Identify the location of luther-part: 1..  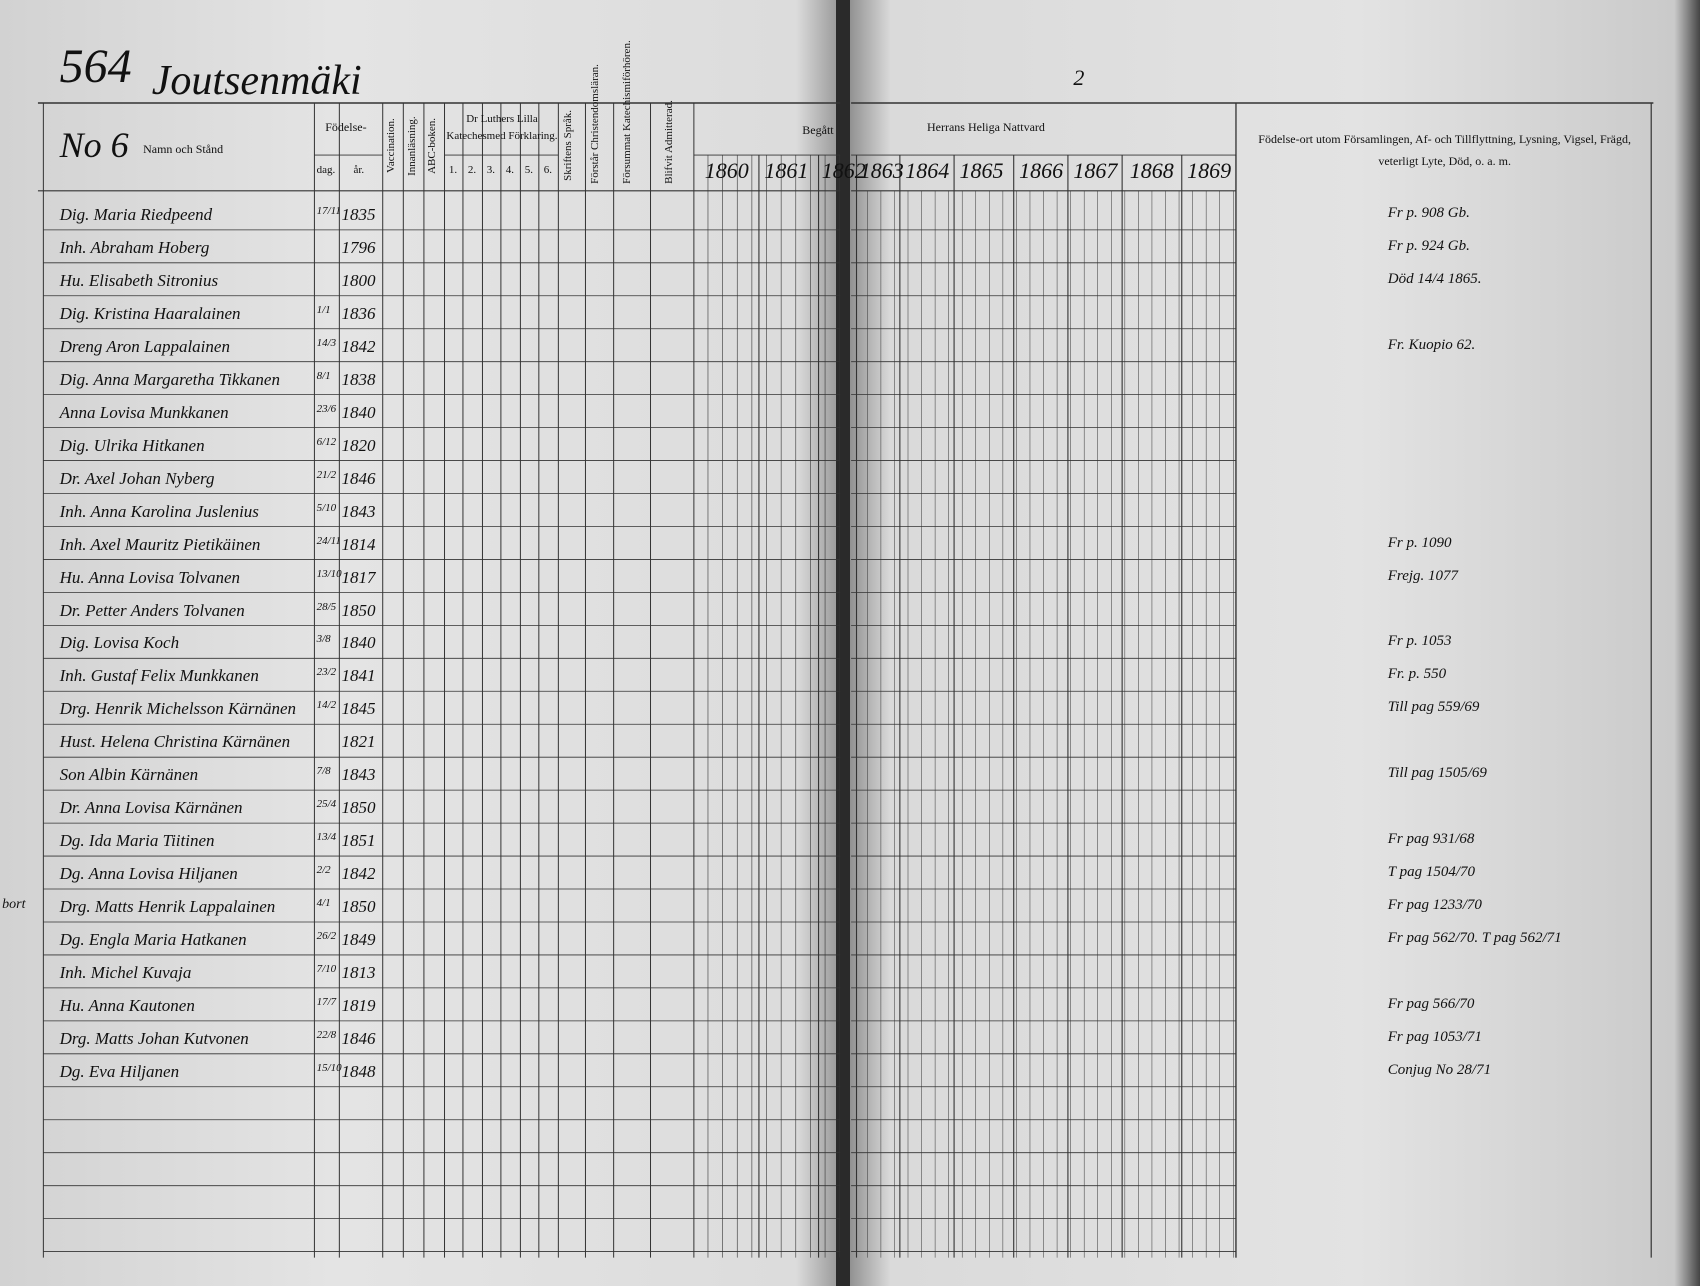
(453, 169).